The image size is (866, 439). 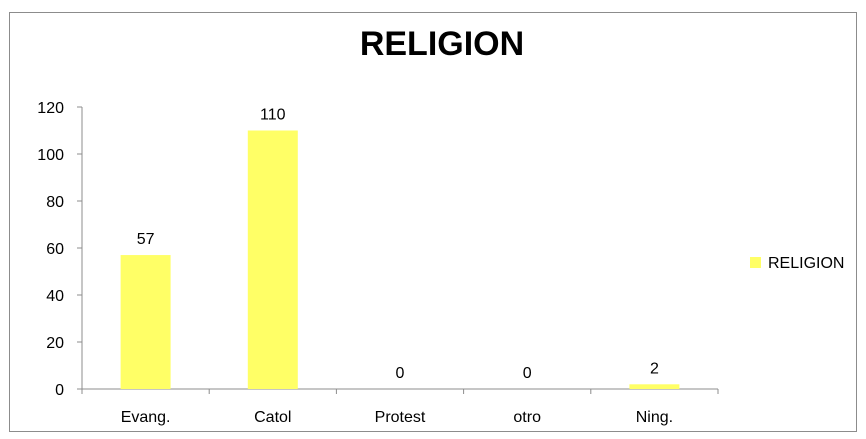 I want to click on data-label: 2, so click(x=654, y=368).